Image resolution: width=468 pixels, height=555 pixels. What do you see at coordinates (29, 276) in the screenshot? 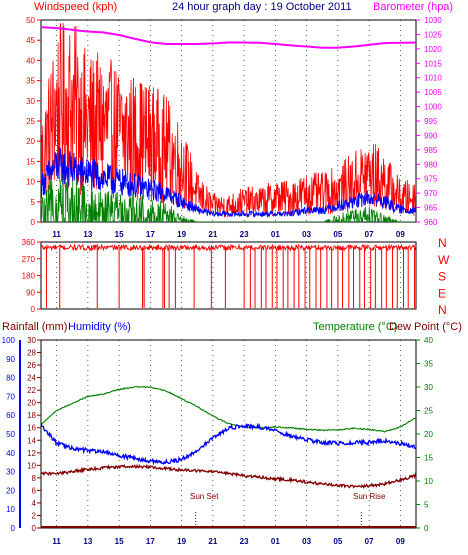
I see `direction-left-tick-label: 180` at bounding box center [29, 276].